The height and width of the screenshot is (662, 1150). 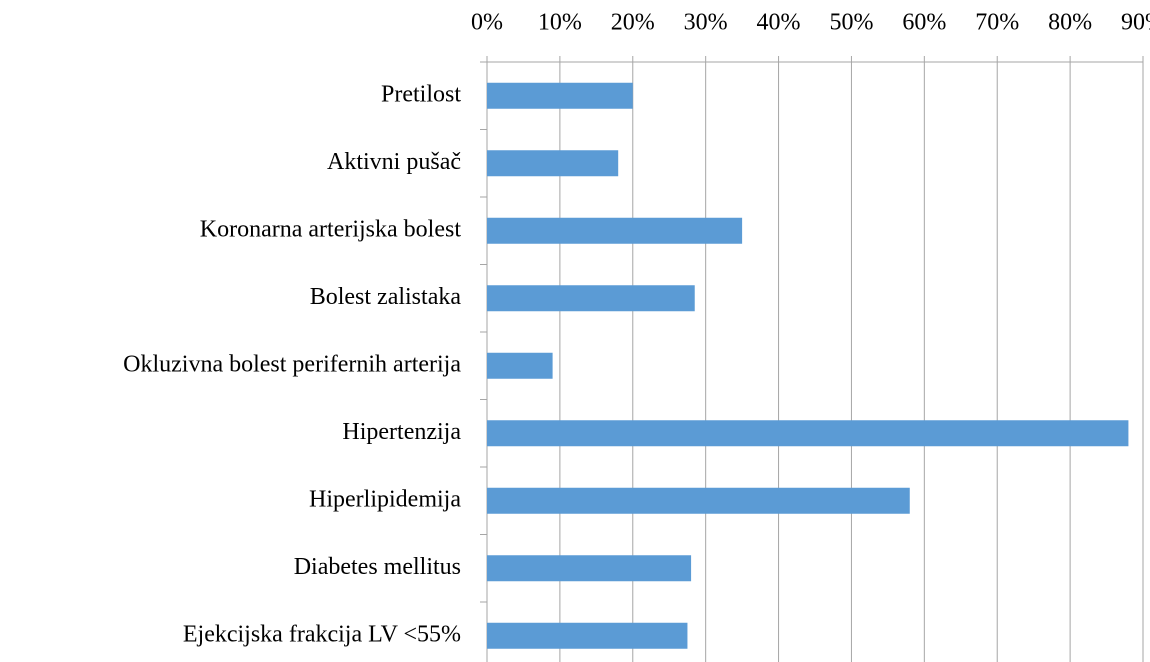 What do you see at coordinates (386, 297) in the screenshot?
I see `y-tick-label: Bolest zalistaka` at bounding box center [386, 297].